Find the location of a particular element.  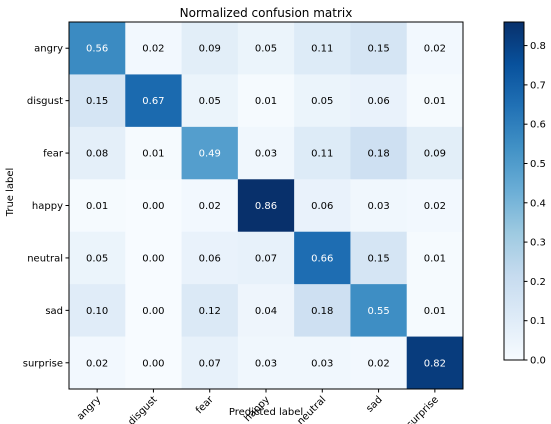

heatmap-cell-neutral-surprise is located at coordinates (435, 258).